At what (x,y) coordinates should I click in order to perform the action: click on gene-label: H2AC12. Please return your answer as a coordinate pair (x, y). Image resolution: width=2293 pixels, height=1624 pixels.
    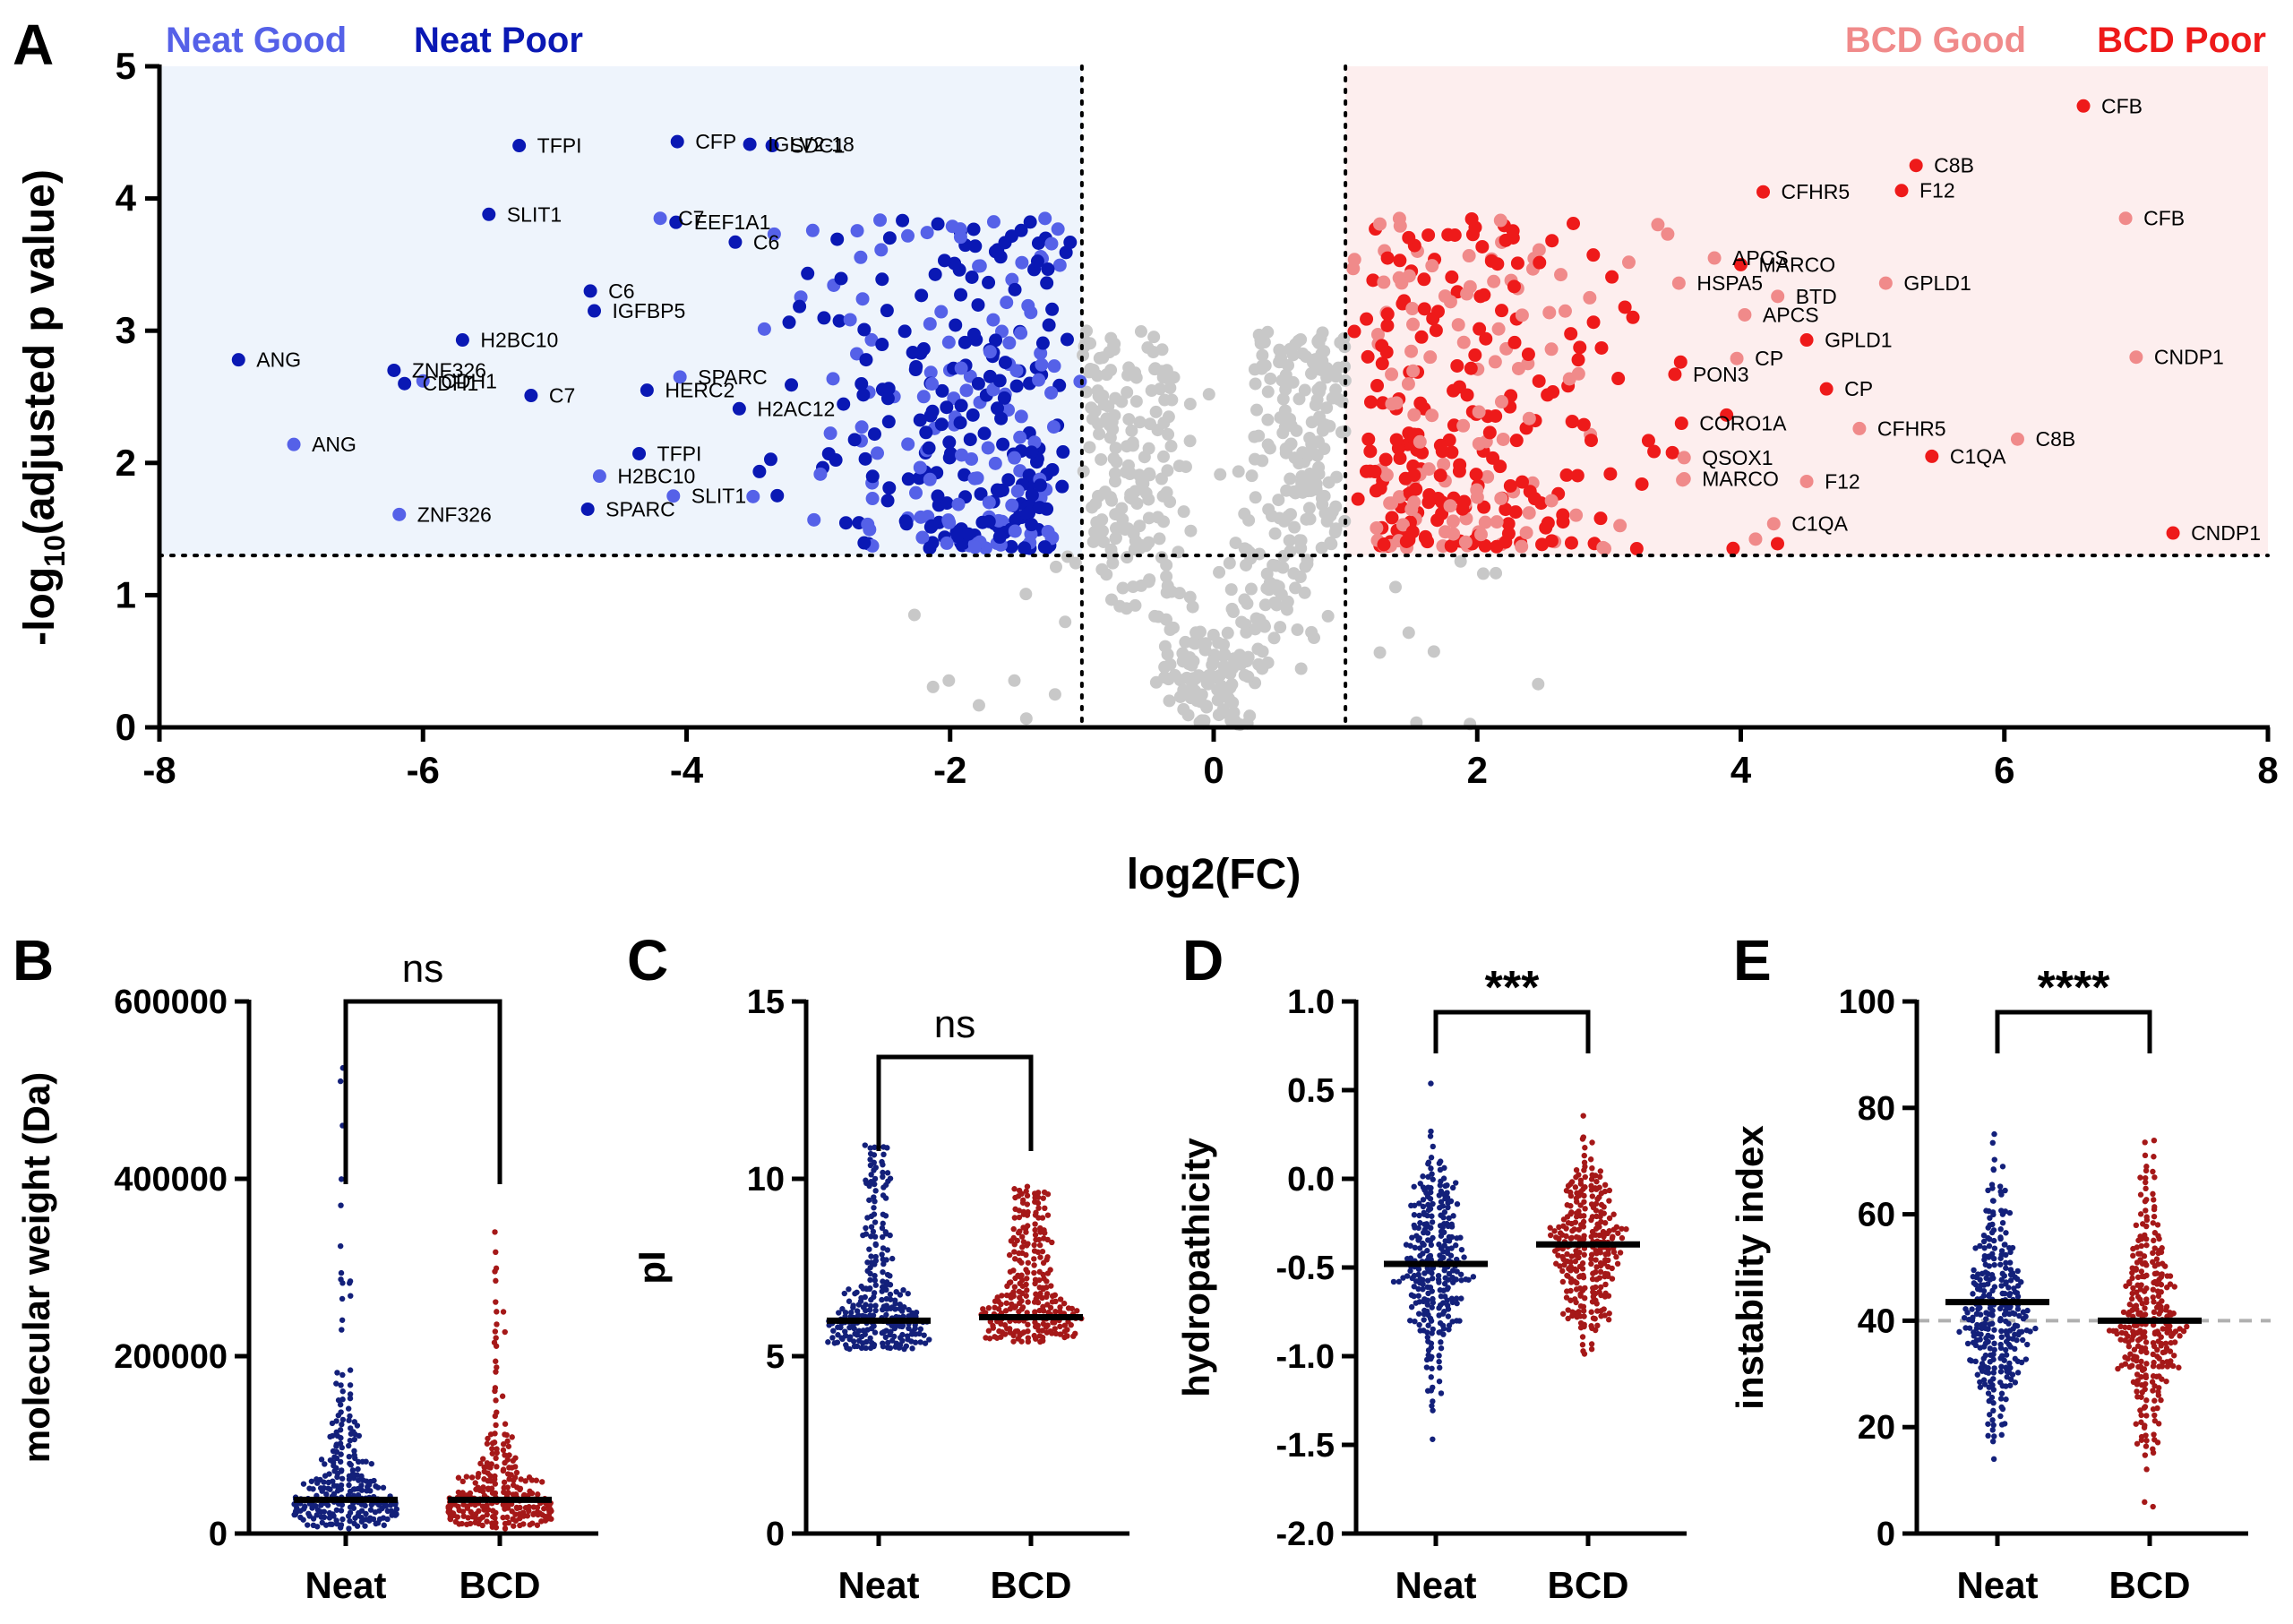
    Looking at the image, I should click on (796, 408).